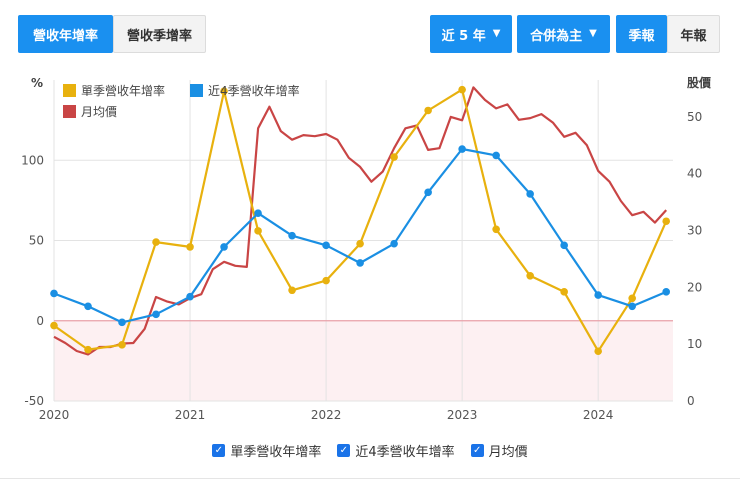 The image size is (740, 482). What do you see at coordinates (694, 344) in the screenshot?
I see `y-tick-right: 10` at bounding box center [694, 344].